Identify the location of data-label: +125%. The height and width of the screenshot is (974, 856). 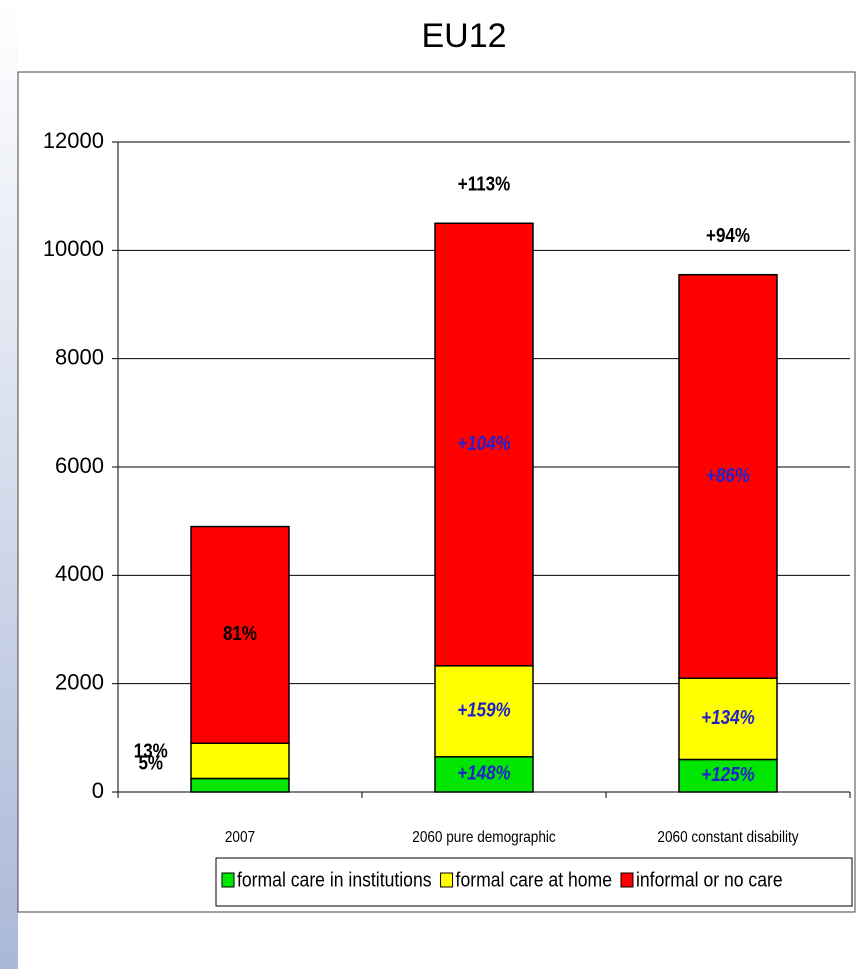
(727, 774).